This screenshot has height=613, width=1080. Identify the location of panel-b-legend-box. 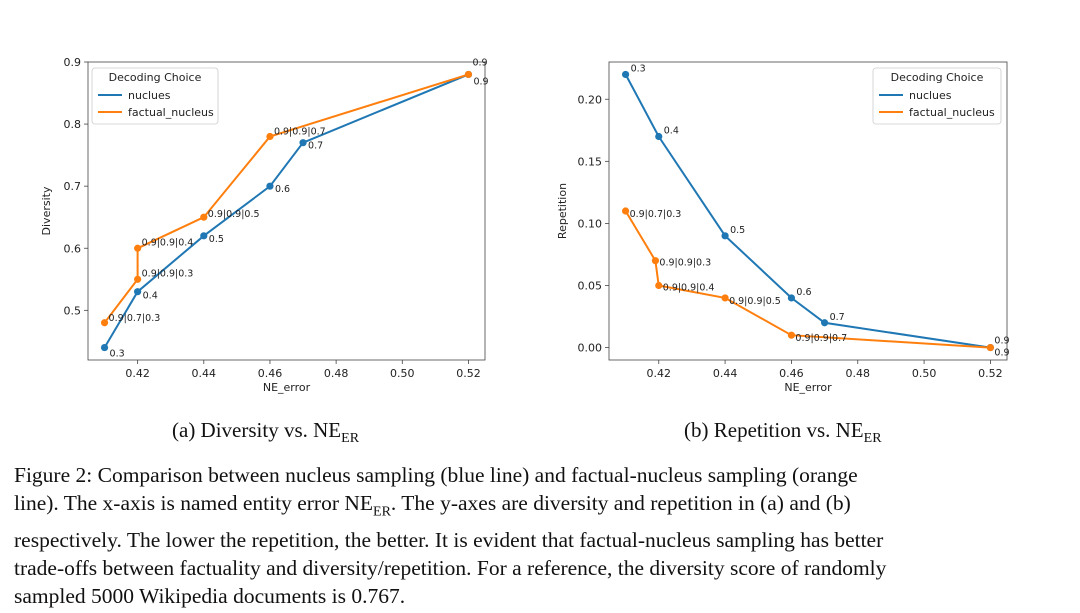
(937, 96).